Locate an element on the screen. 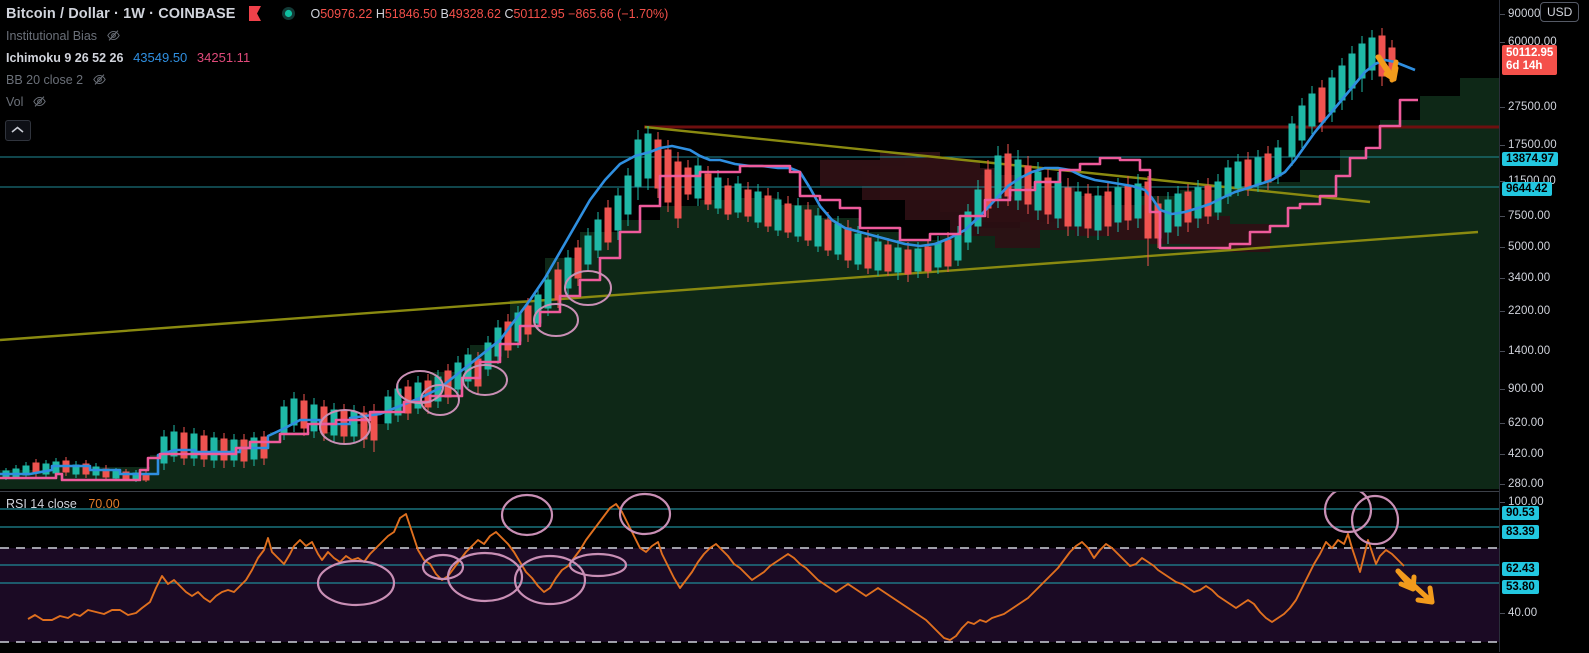 This screenshot has height=653, width=1589. price-axis-tick-label: 100.00 is located at coordinates (1526, 502).